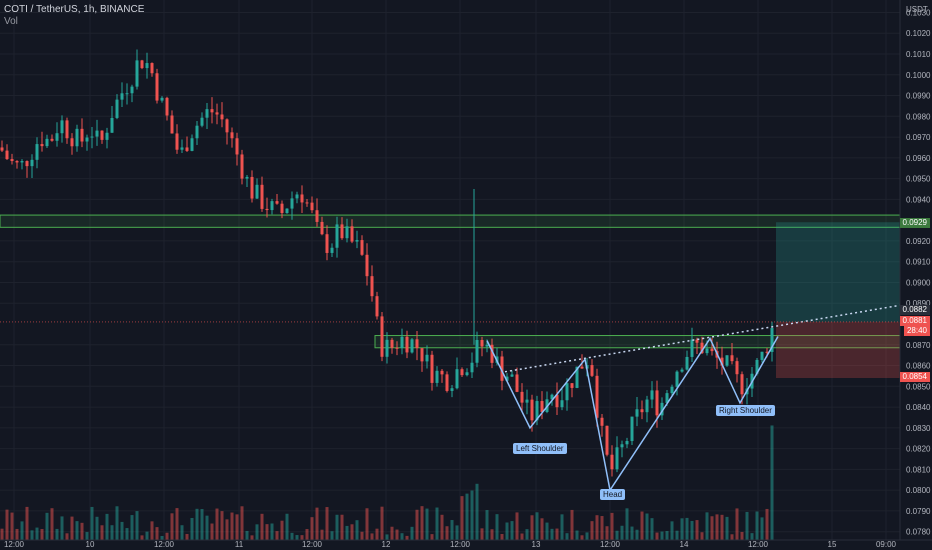 The image size is (932, 550). I want to click on neckline-dotted, so click(702, 338).